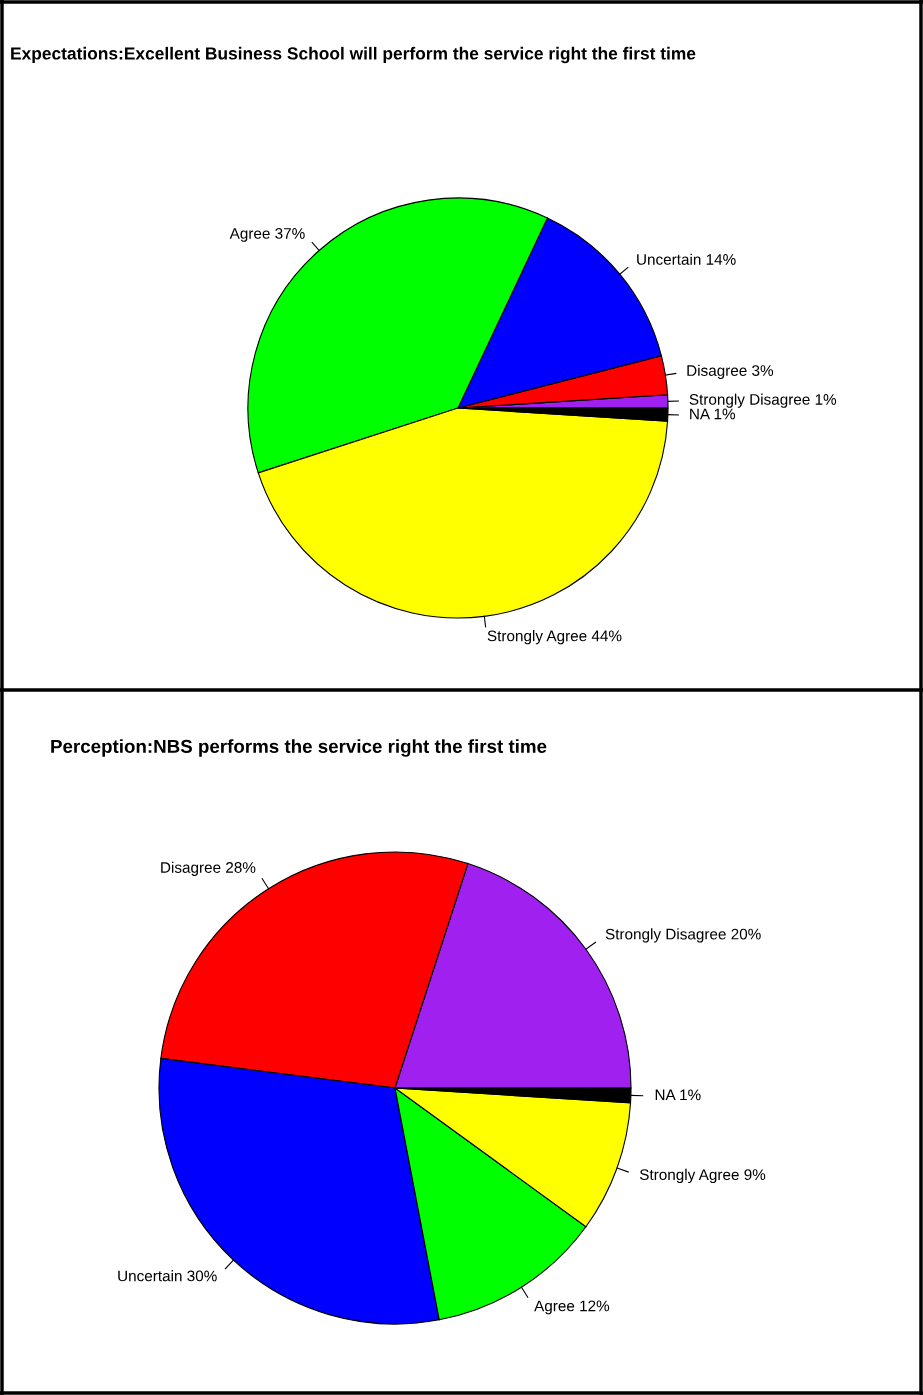 Image resolution: width=923 pixels, height=1395 pixels. Describe the element at coordinates (702, 1176) in the screenshot. I see `slice-label: Strongly Agree 9%` at that location.